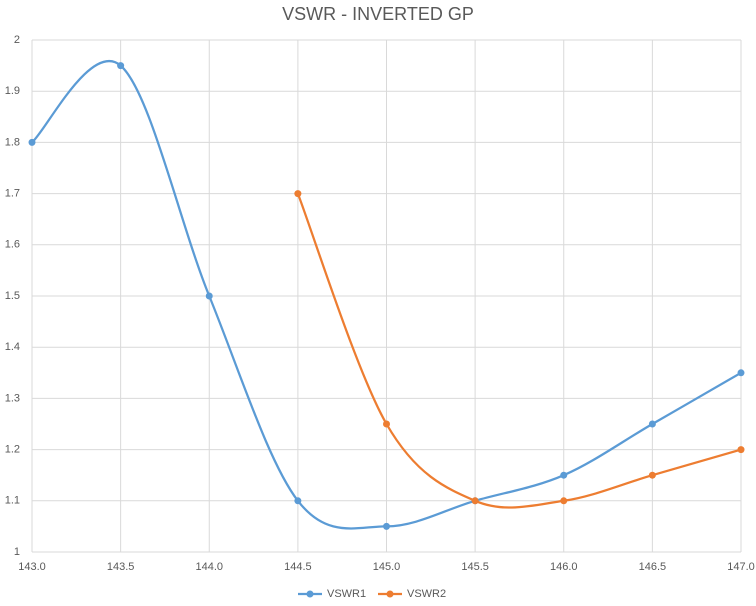 This screenshot has height=606, width=756. I want to click on y-tick-label: 1.5, so click(12, 296).